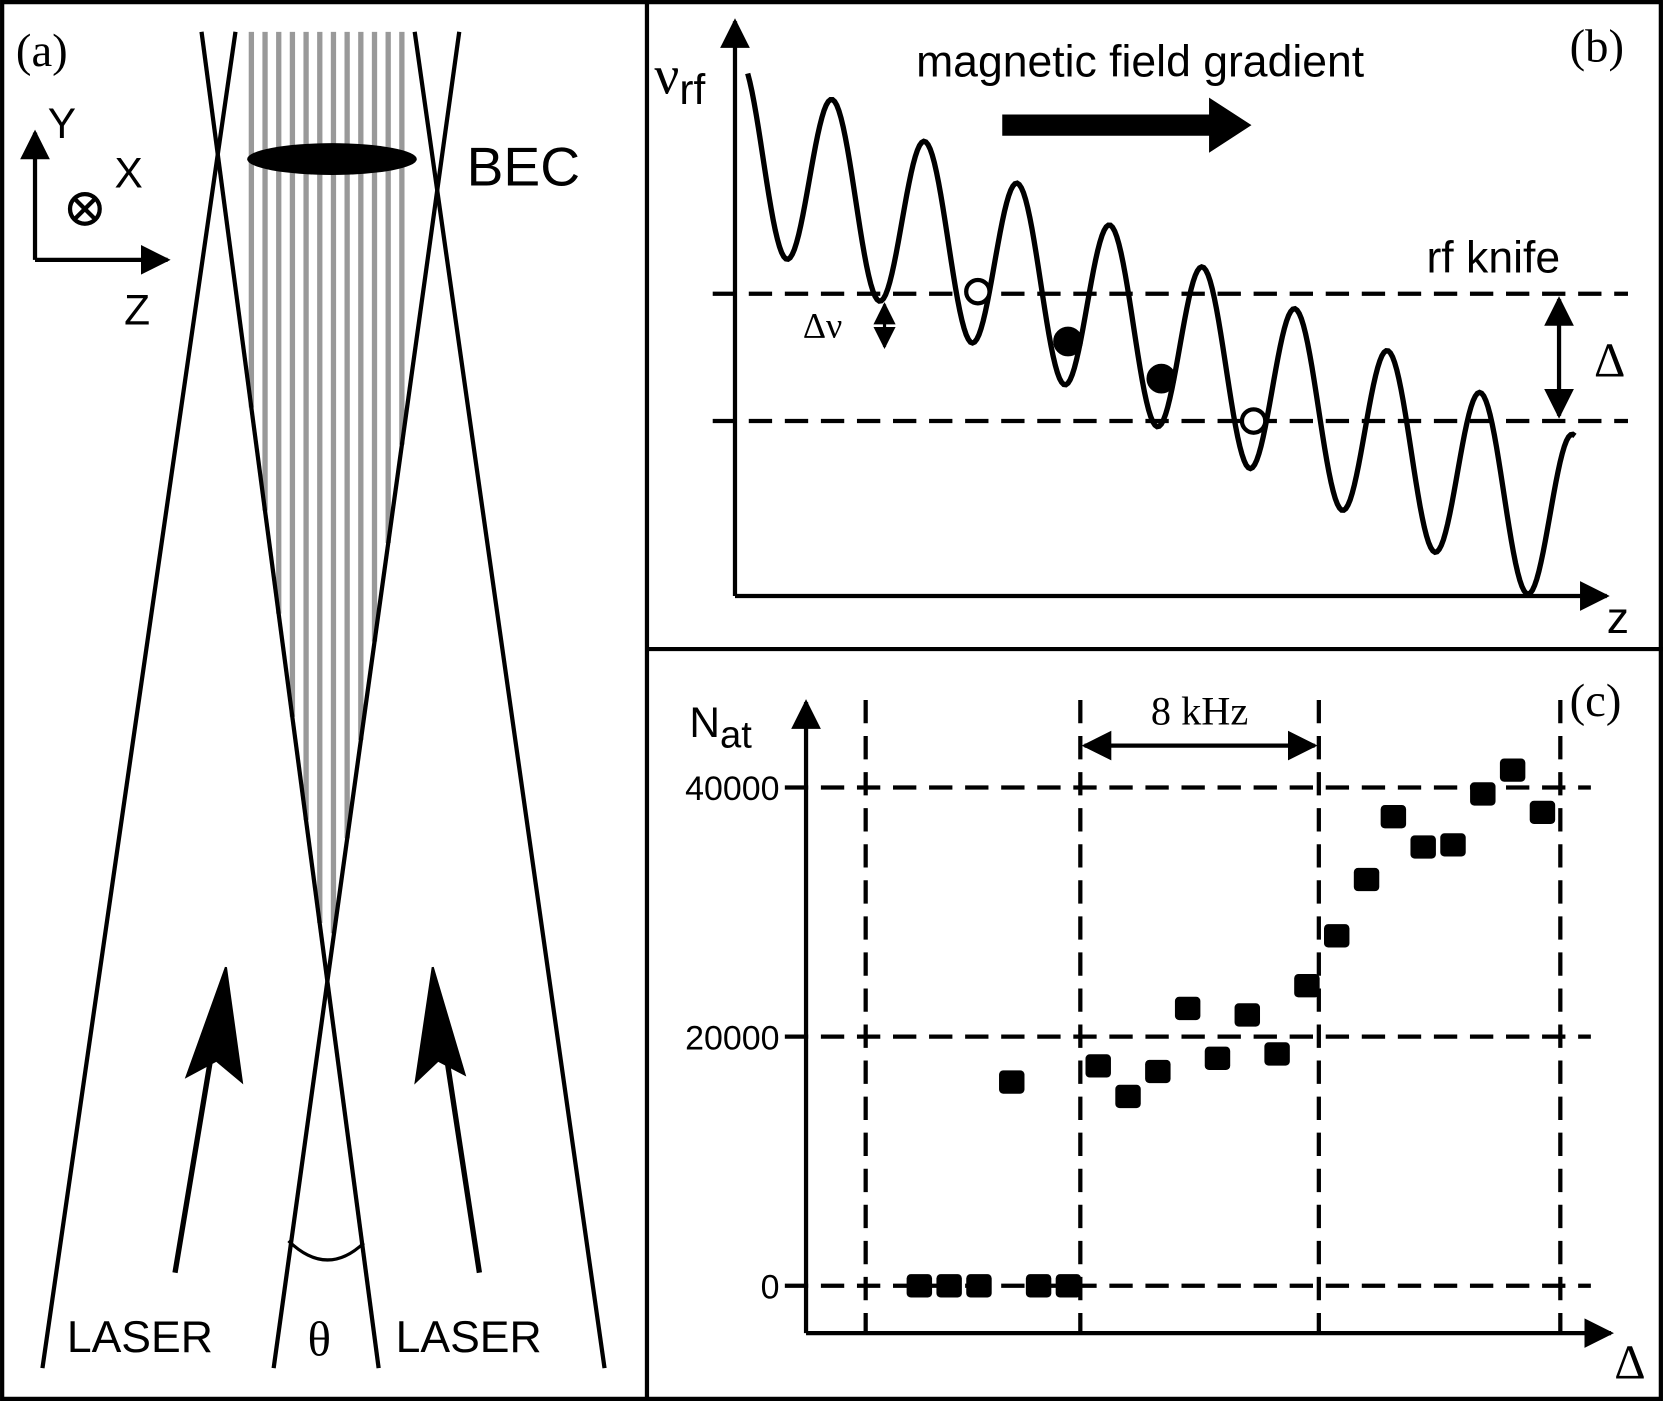  Describe the element at coordinates (666, 74) in the screenshot. I see `y-symbol: ν` at that location.